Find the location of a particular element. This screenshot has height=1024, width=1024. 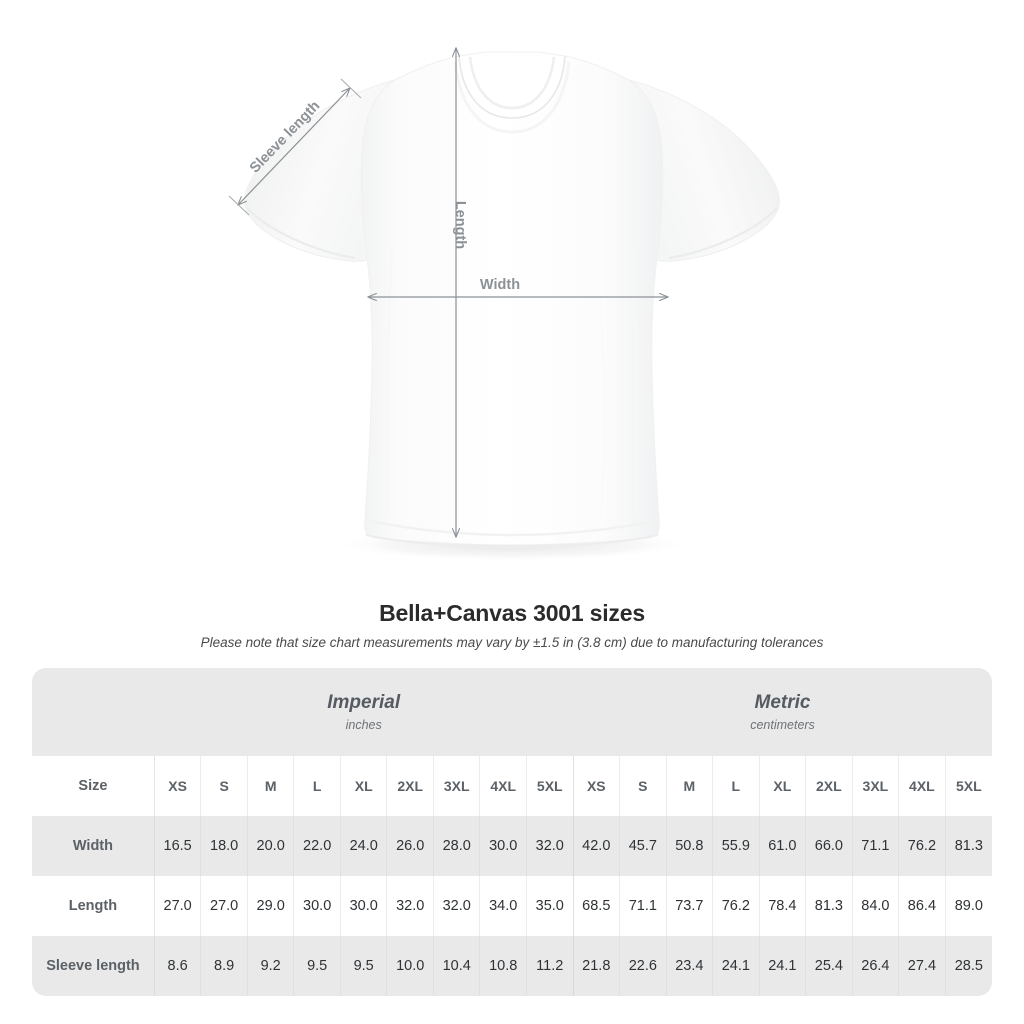

cell-width-imperial-xl: 24.0 is located at coordinates (364, 846).